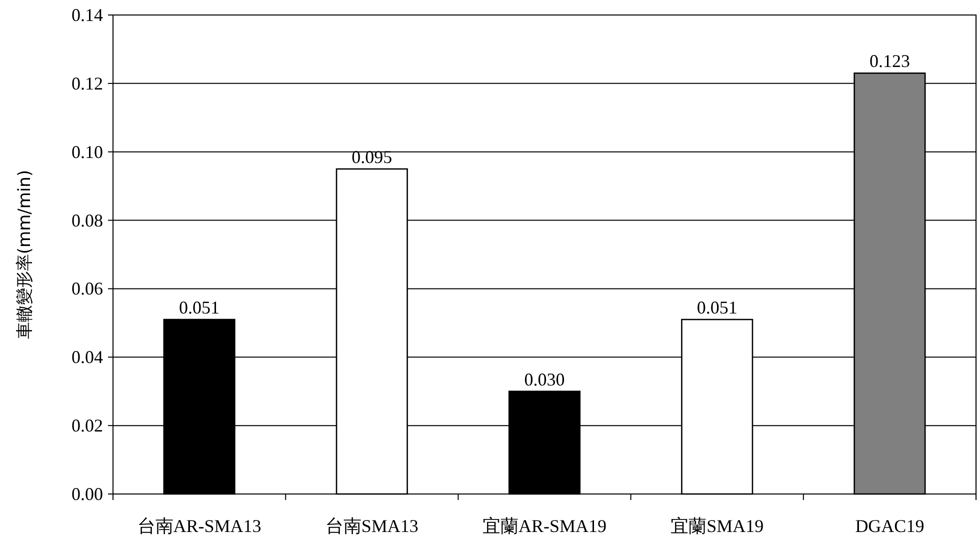 The height and width of the screenshot is (551, 977). What do you see at coordinates (87, 288) in the screenshot?
I see `y-tick-label: 0.06` at bounding box center [87, 288].